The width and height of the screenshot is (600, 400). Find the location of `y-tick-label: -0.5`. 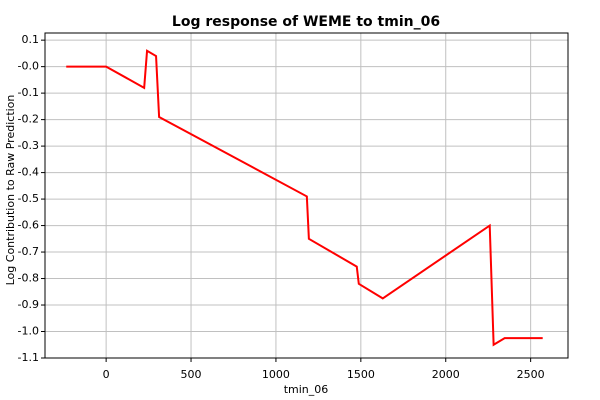

y-tick-label: -0.5 is located at coordinates (28, 198).